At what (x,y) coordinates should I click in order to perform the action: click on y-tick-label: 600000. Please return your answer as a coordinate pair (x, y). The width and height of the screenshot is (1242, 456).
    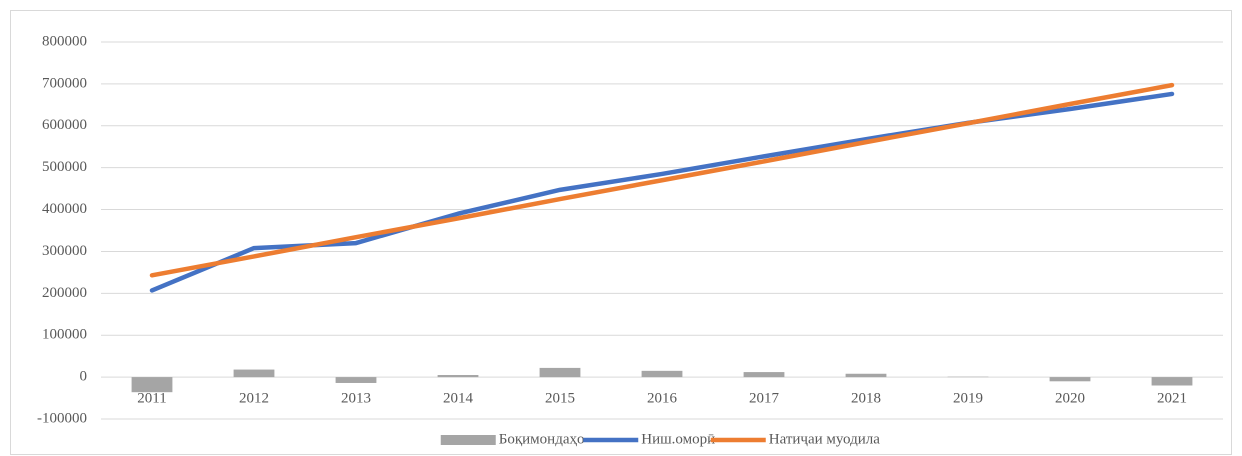
    Looking at the image, I should click on (64, 125).